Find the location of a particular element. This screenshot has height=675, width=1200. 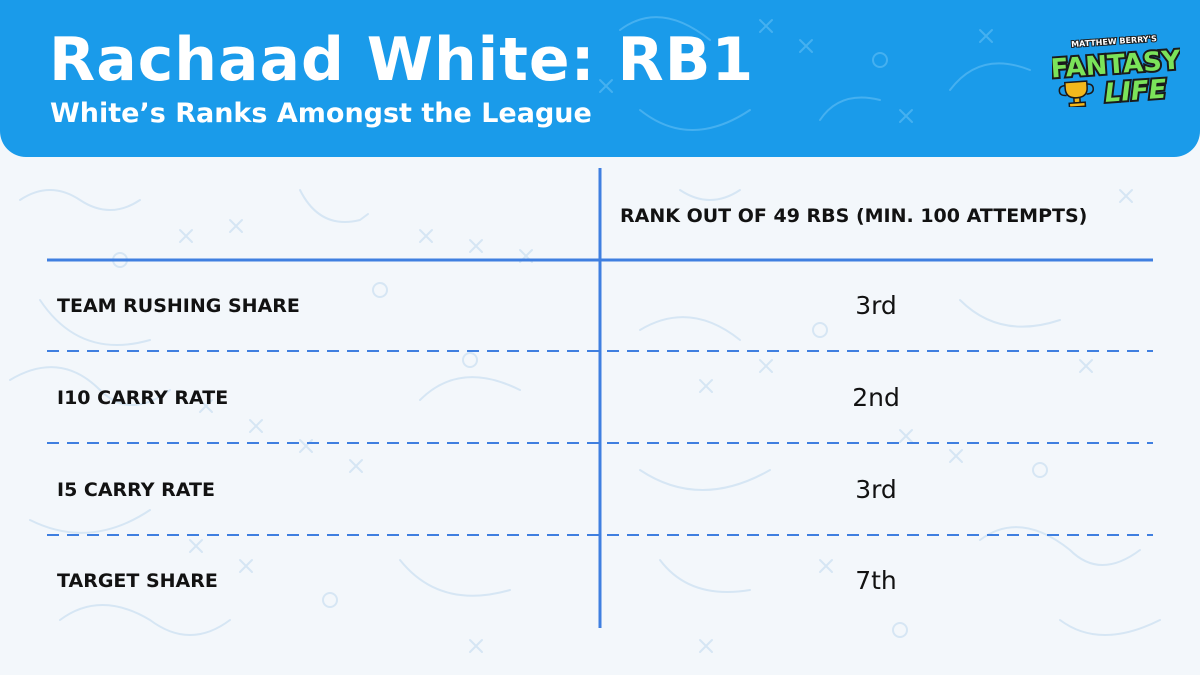

page-subtitle: White’s Ranks Amongst the League is located at coordinates (321, 113).